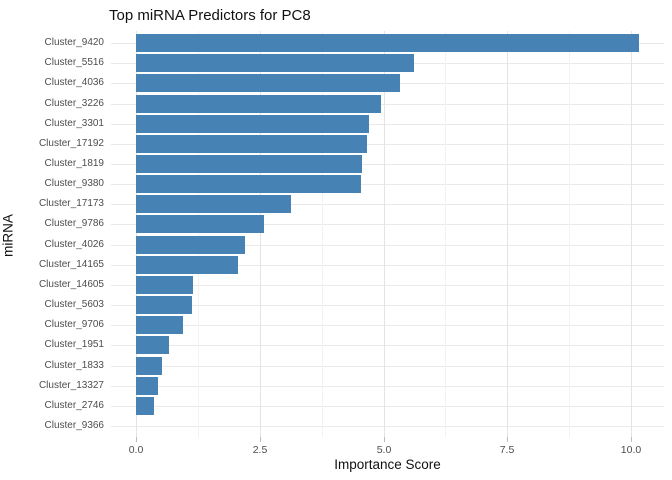  I want to click on y-tick-label: Cluster_3301, so click(74, 123).